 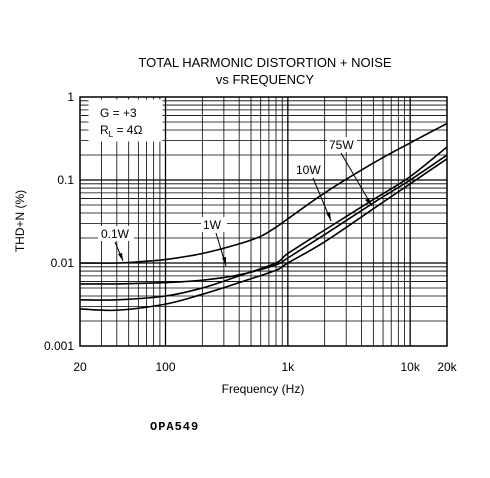 I want to click on y-tick-label: 0.1, so click(x=65, y=180).